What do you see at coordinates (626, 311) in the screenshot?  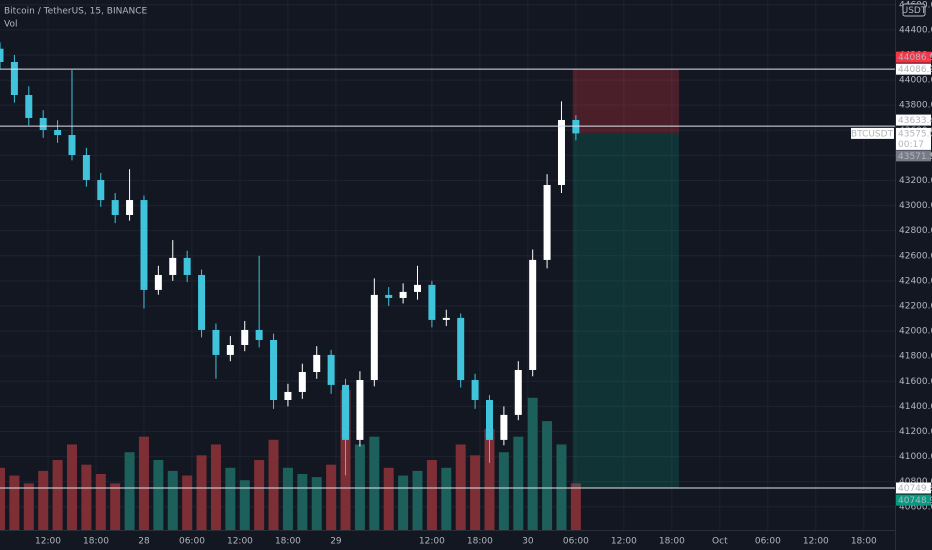 I see `position-target-zone` at bounding box center [626, 311].